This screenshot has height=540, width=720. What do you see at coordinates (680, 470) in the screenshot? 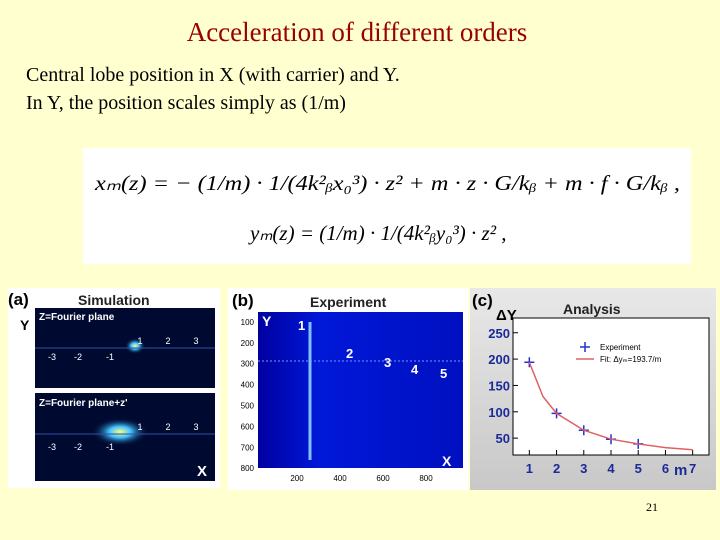
I see `axis-label: m` at bounding box center [680, 470].